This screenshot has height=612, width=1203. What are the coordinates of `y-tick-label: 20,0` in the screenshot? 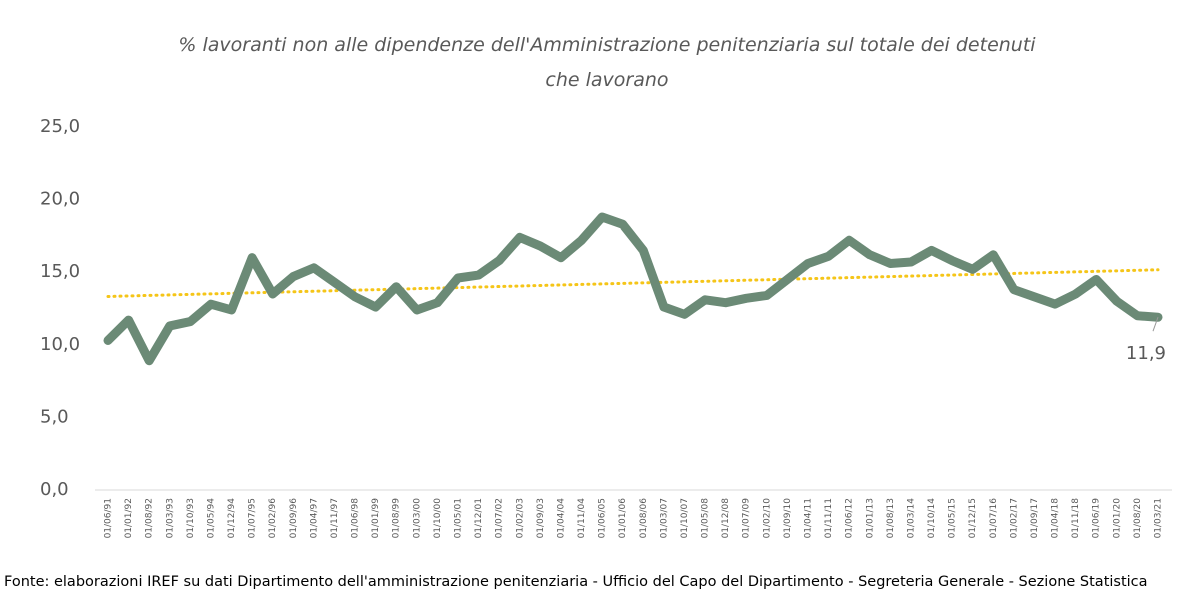 It's located at (60, 199).